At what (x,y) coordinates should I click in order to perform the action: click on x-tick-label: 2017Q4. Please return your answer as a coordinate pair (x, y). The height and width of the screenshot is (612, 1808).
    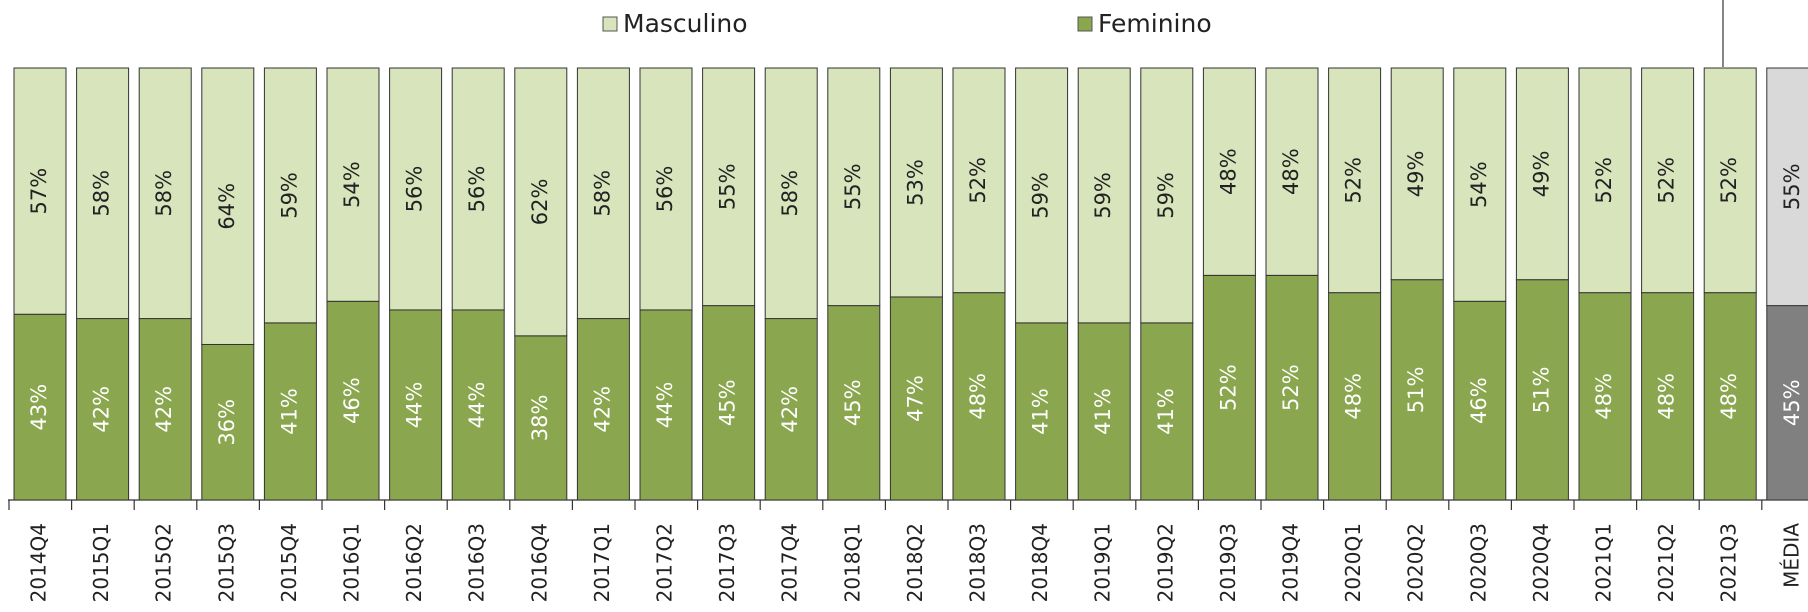
    Looking at the image, I should click on (790, 562).